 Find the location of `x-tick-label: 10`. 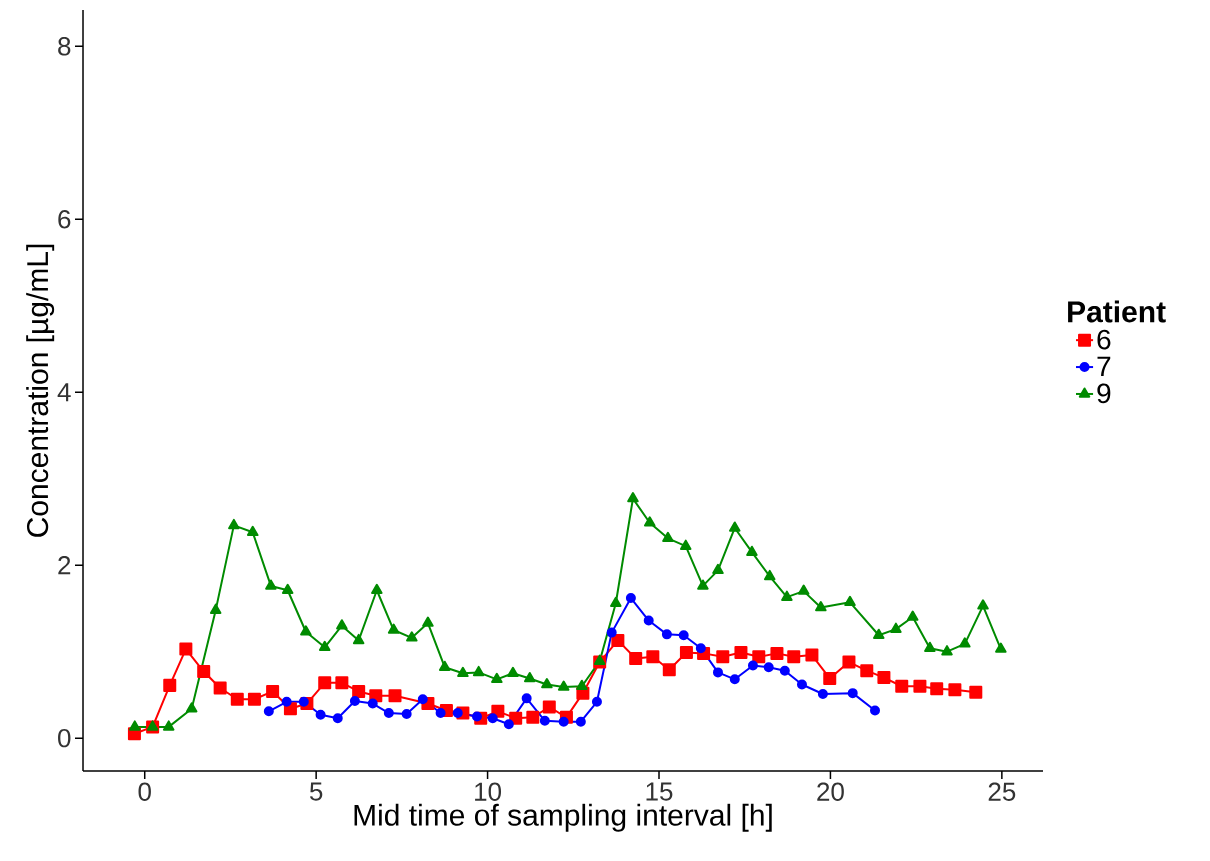

x-tick-label: 10 is located at coordinates (488, 791).